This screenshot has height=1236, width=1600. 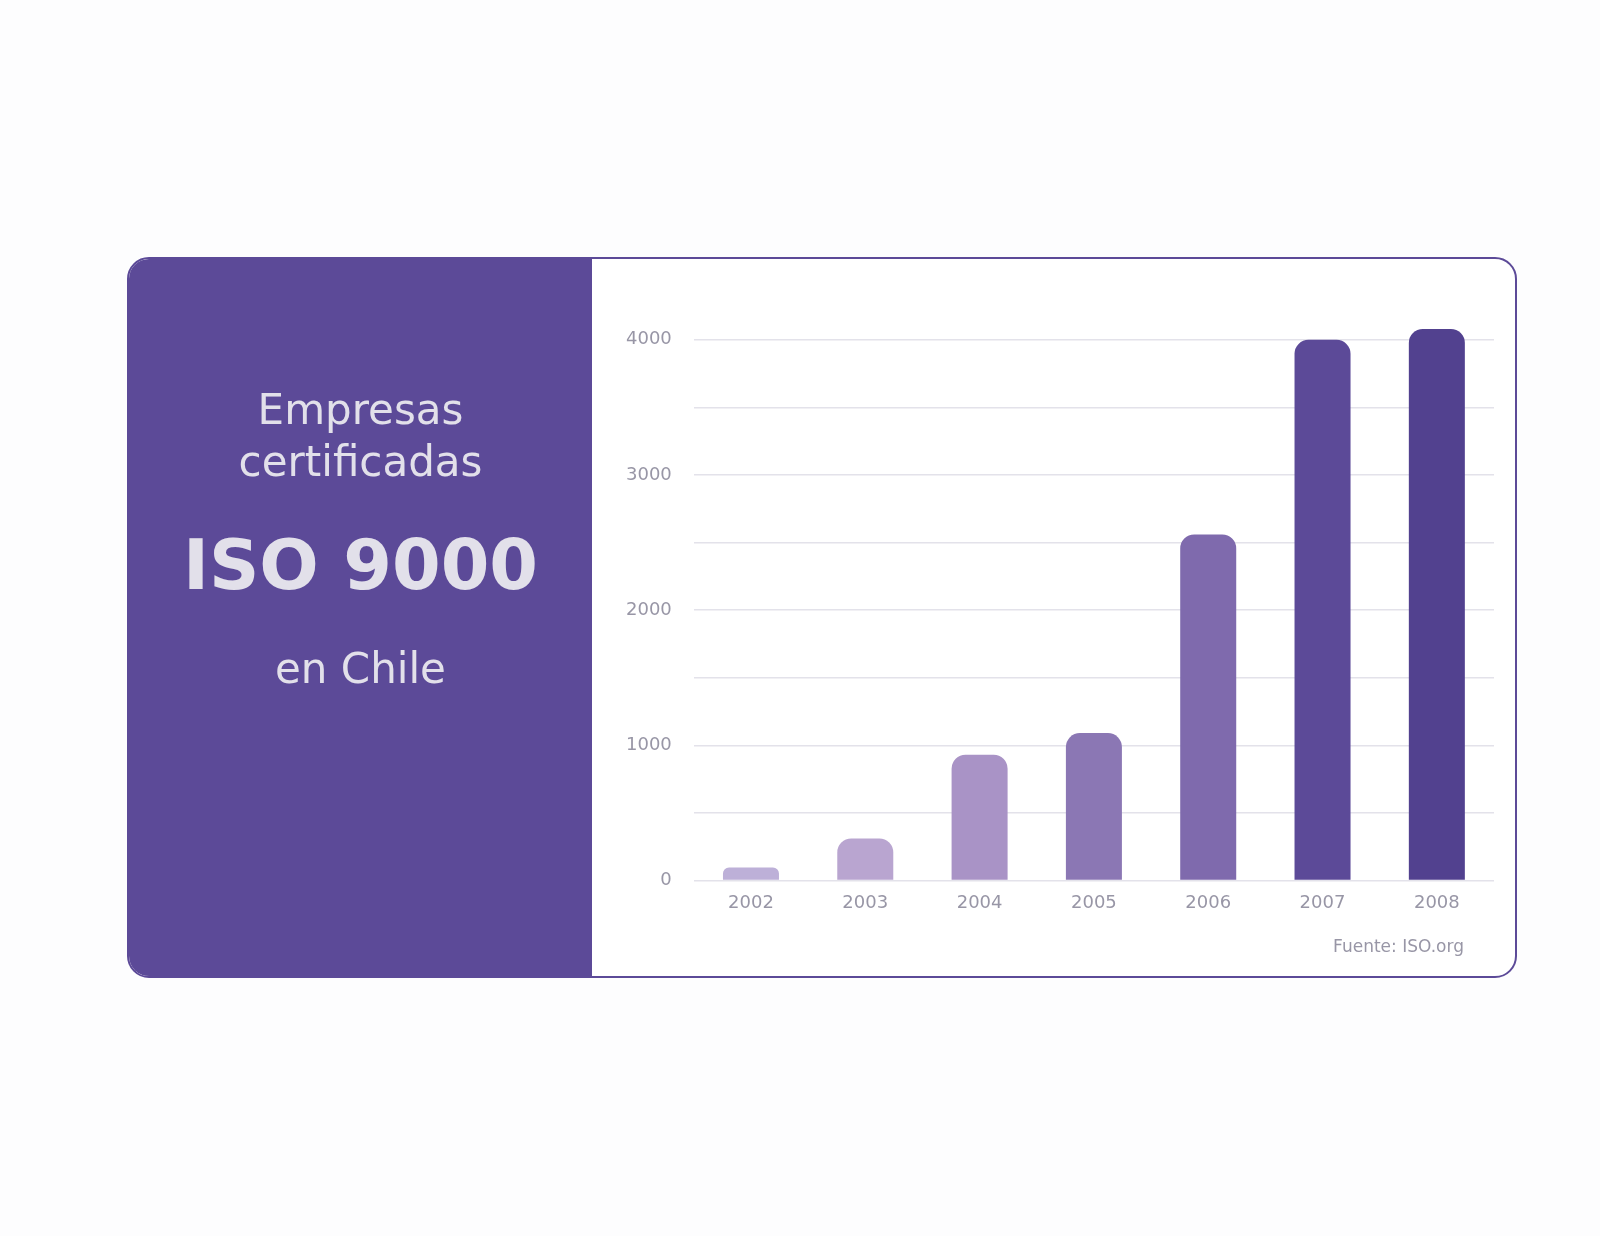 What do you see at coordinates (979, 901) in the screenshot?
I see `x-tick-label: 2004` at bounding box center [979, 901].